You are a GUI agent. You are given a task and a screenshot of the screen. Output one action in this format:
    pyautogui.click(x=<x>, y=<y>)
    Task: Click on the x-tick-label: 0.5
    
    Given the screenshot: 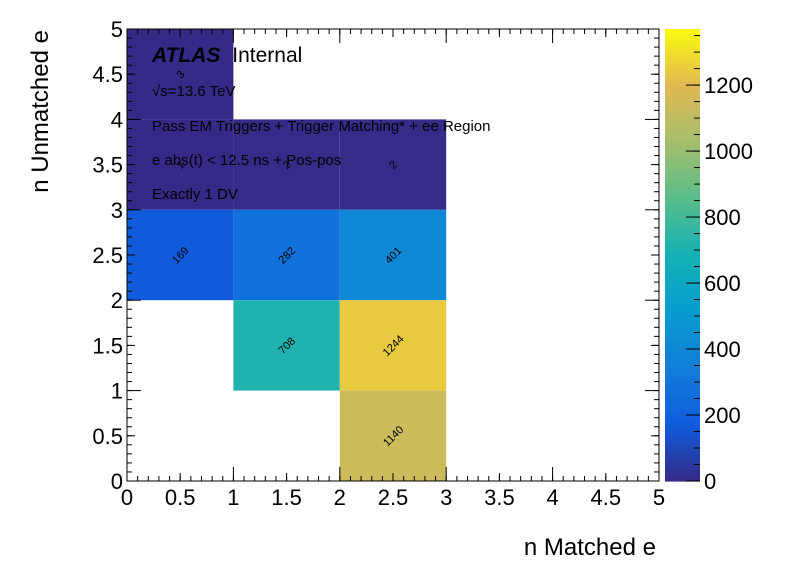 What is the action you would take?
    pyautogui.click(x=180, y=497)
    